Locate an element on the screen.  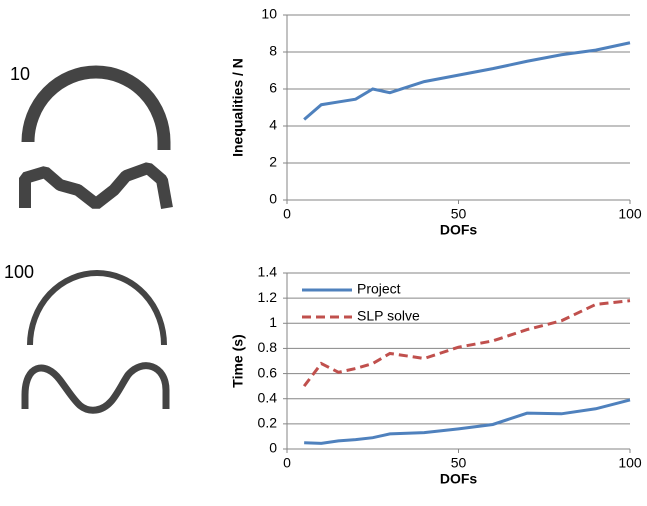
y-tick-label: 0.4 is located at coordinates (268, 397).